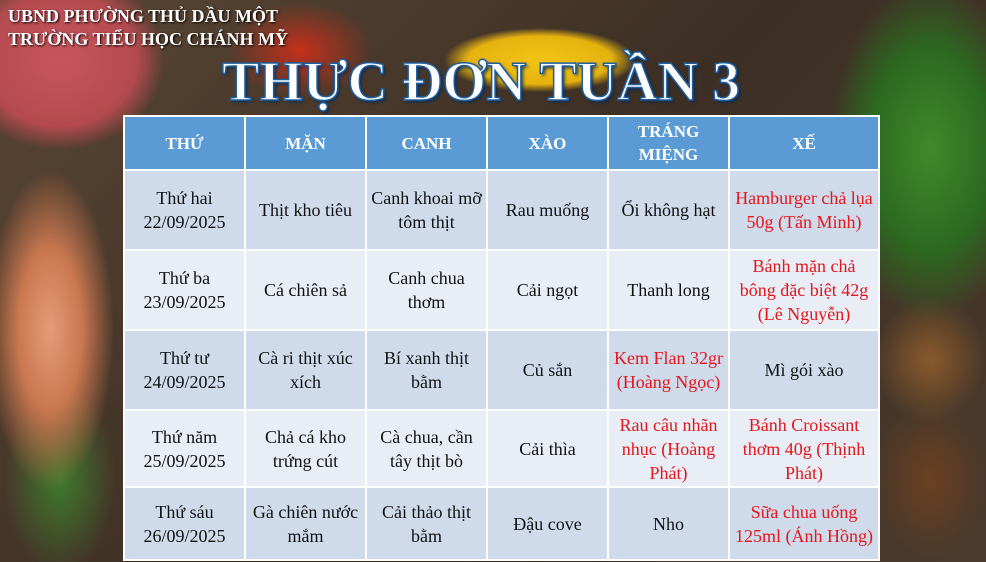  What do you see at coordinates (305, 143) in the screenshot?
I see `column-header-main: MẶN` at bounding box center [305, 143].